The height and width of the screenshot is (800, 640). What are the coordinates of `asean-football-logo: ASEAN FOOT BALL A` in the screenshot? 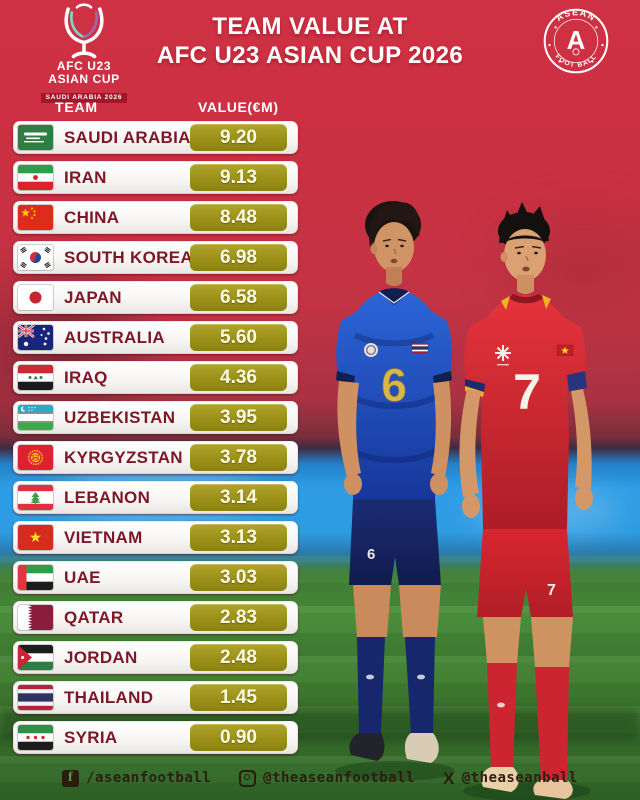 It's located at (576, 40).